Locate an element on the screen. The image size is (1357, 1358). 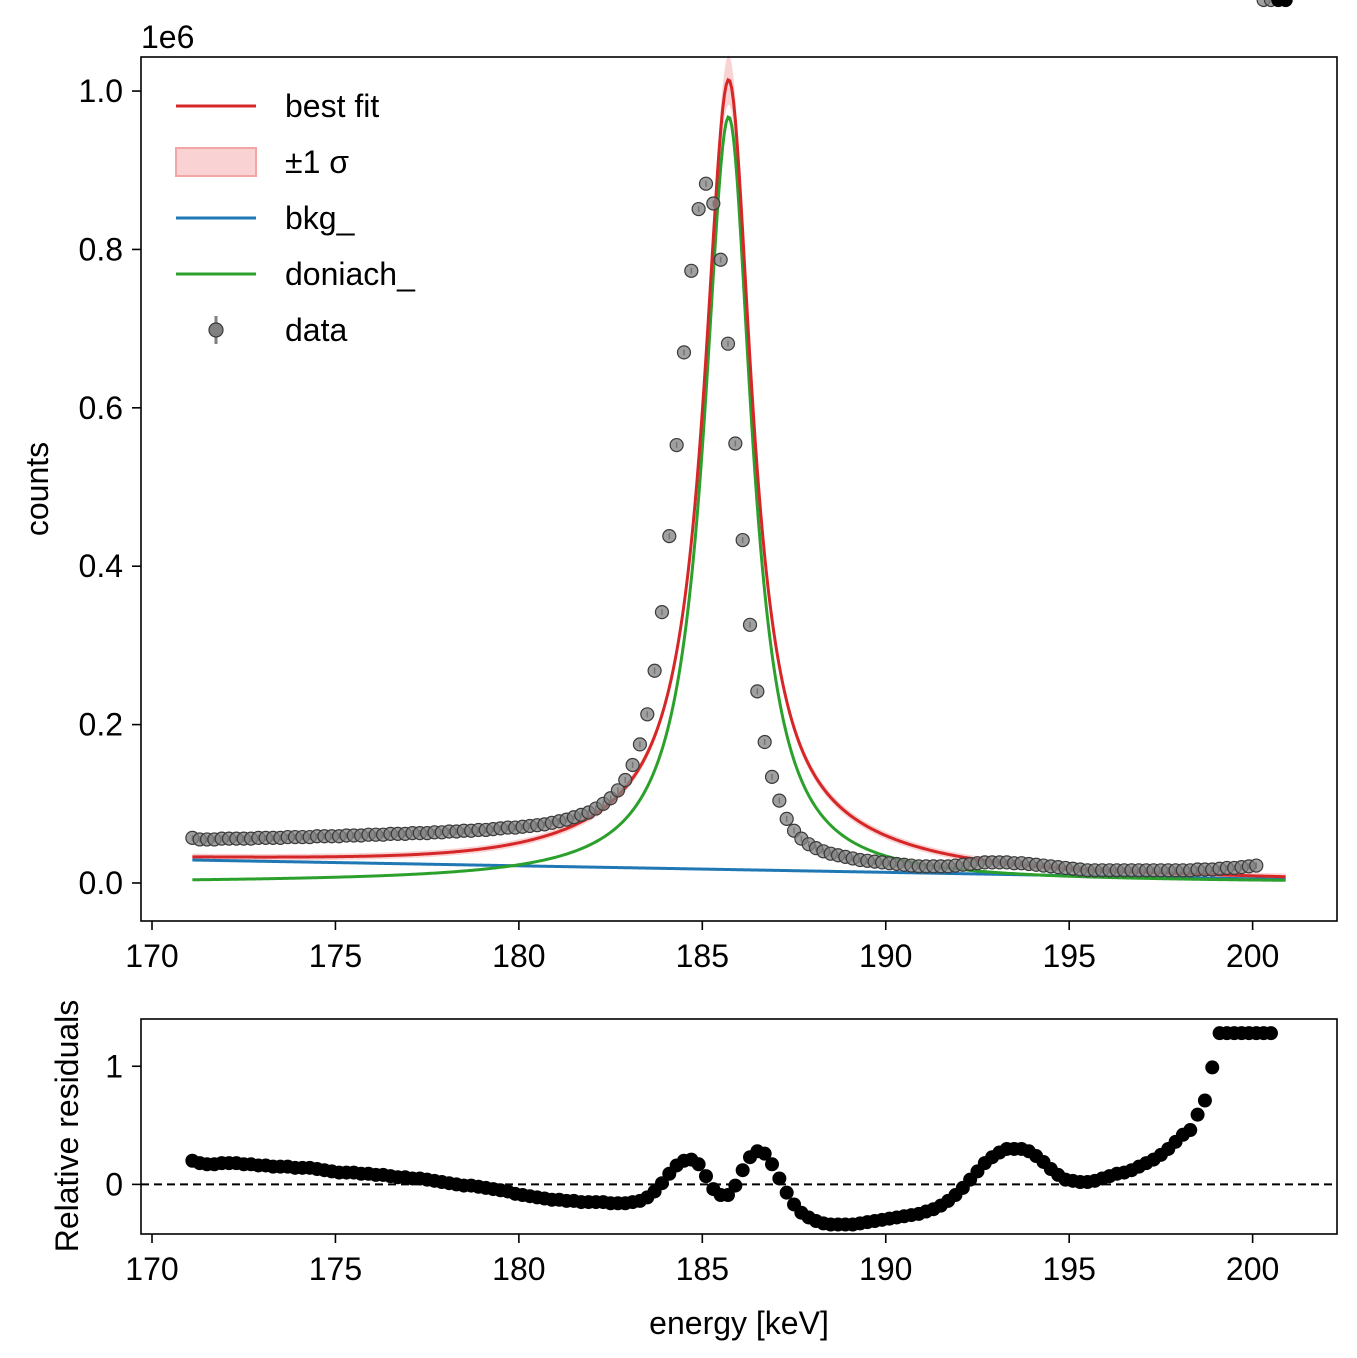
y-offset-text: 1e6 is located at coordinates (167, 37).